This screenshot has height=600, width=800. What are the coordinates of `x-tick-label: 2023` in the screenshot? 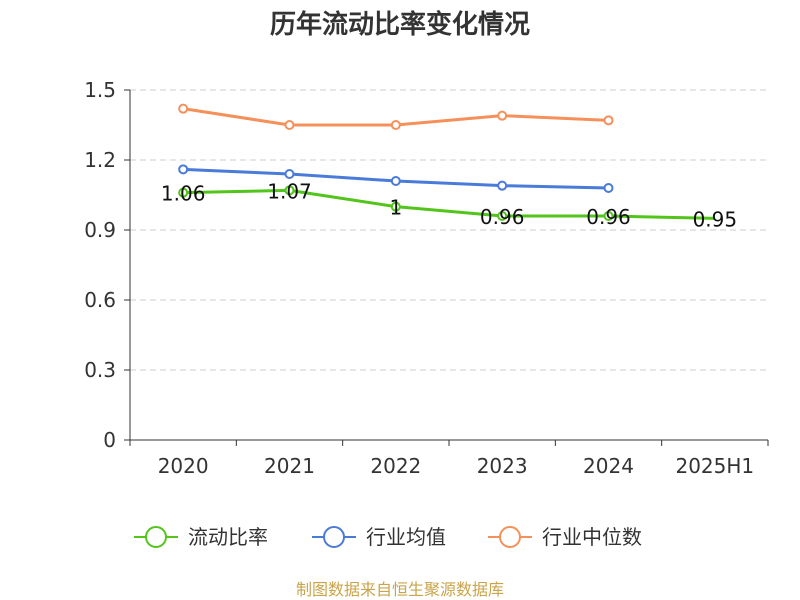 It's located at (502, 466).